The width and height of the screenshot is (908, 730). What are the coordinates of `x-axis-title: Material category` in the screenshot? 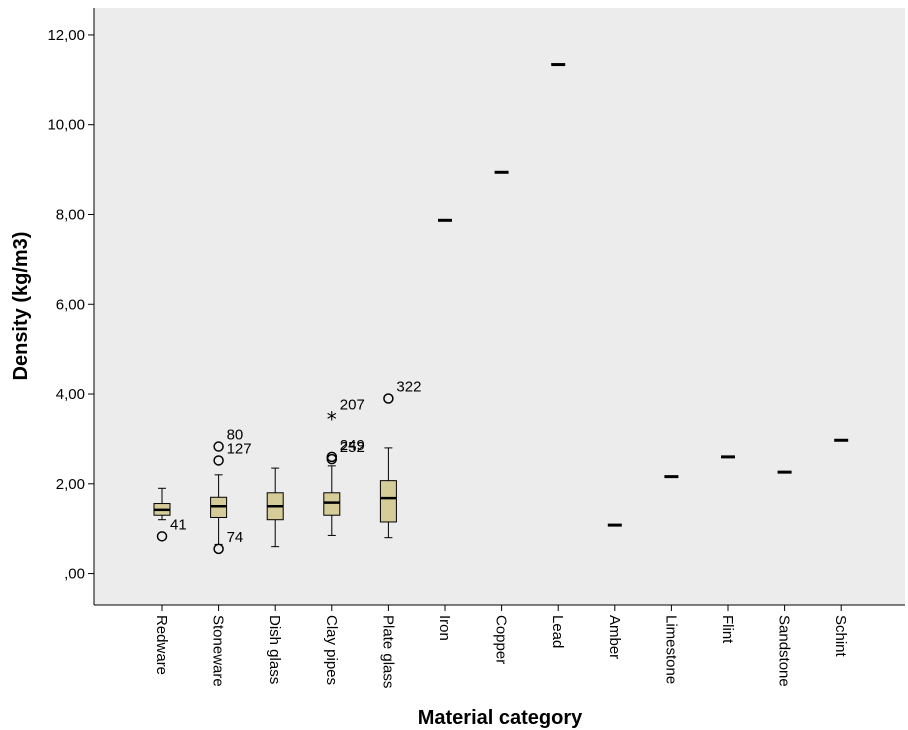 It's located at (500, 718).